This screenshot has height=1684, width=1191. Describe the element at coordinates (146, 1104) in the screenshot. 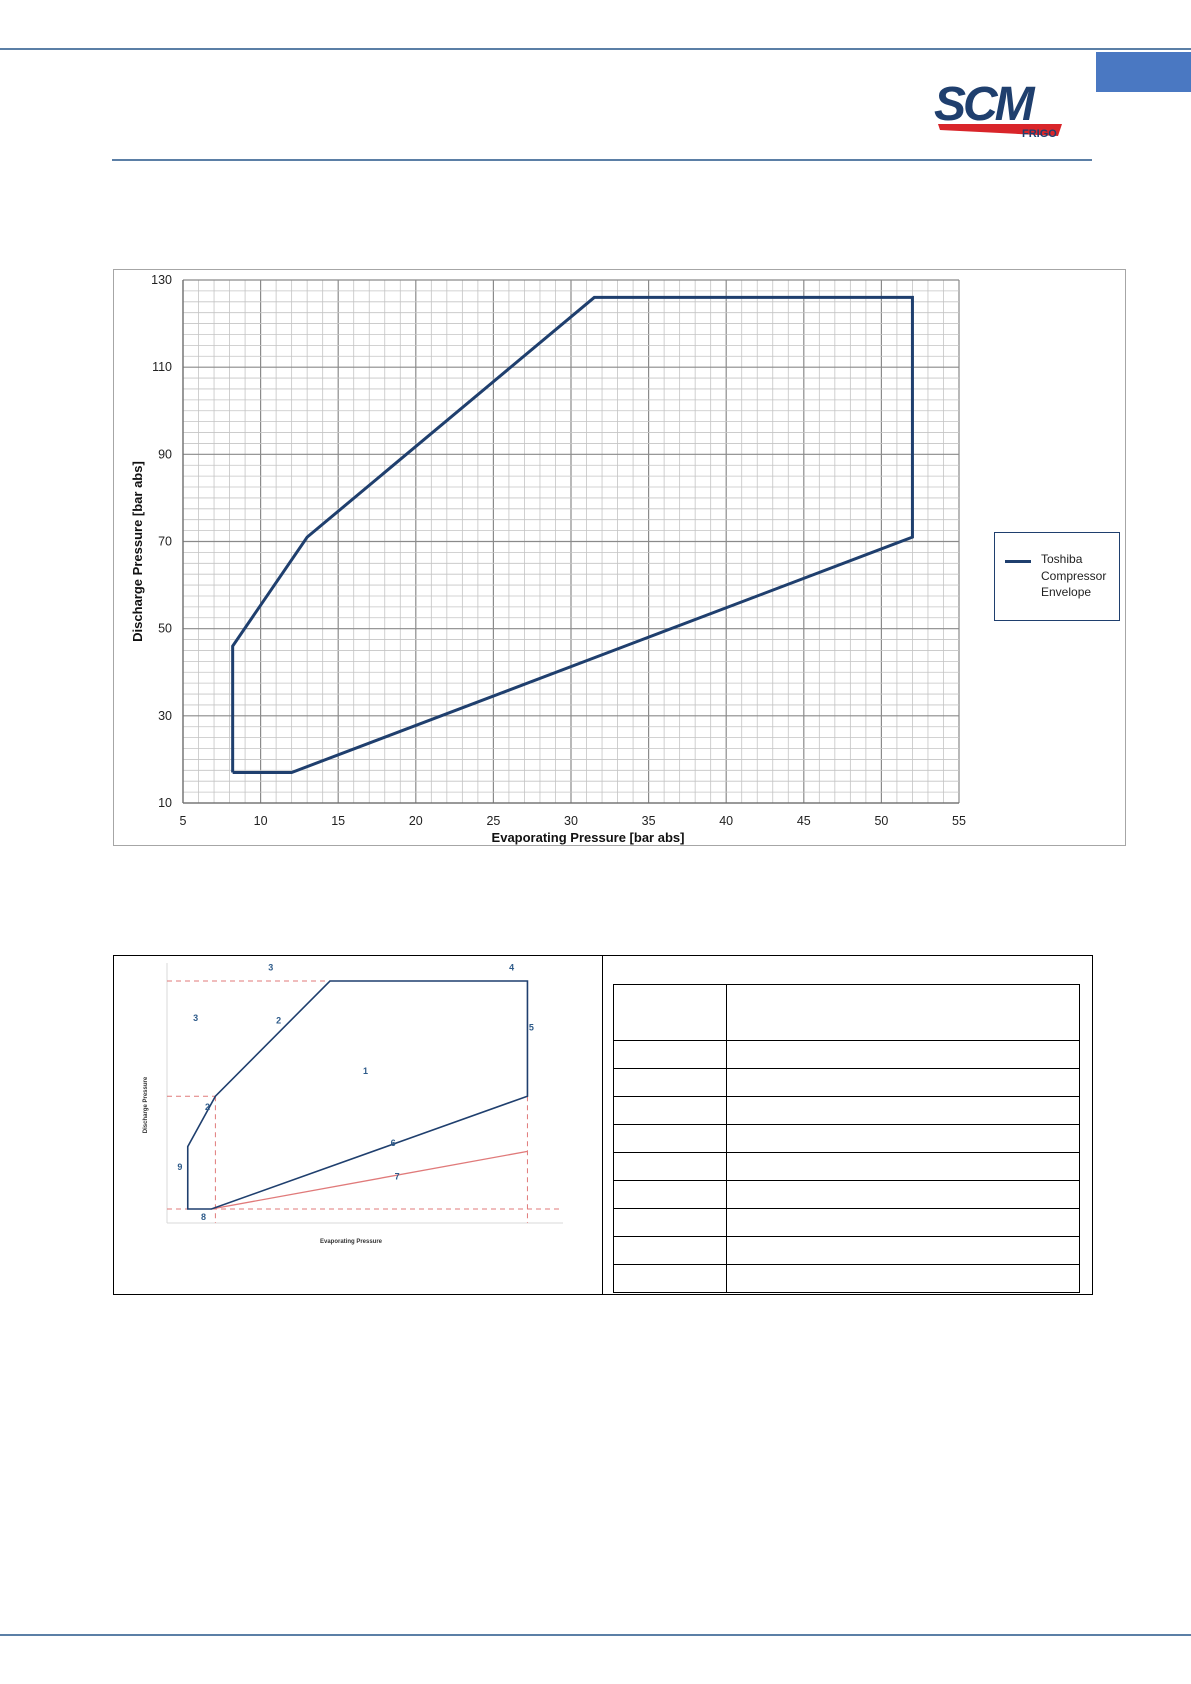

I see `diagram-y-label: Discharge Pressure` at that location.